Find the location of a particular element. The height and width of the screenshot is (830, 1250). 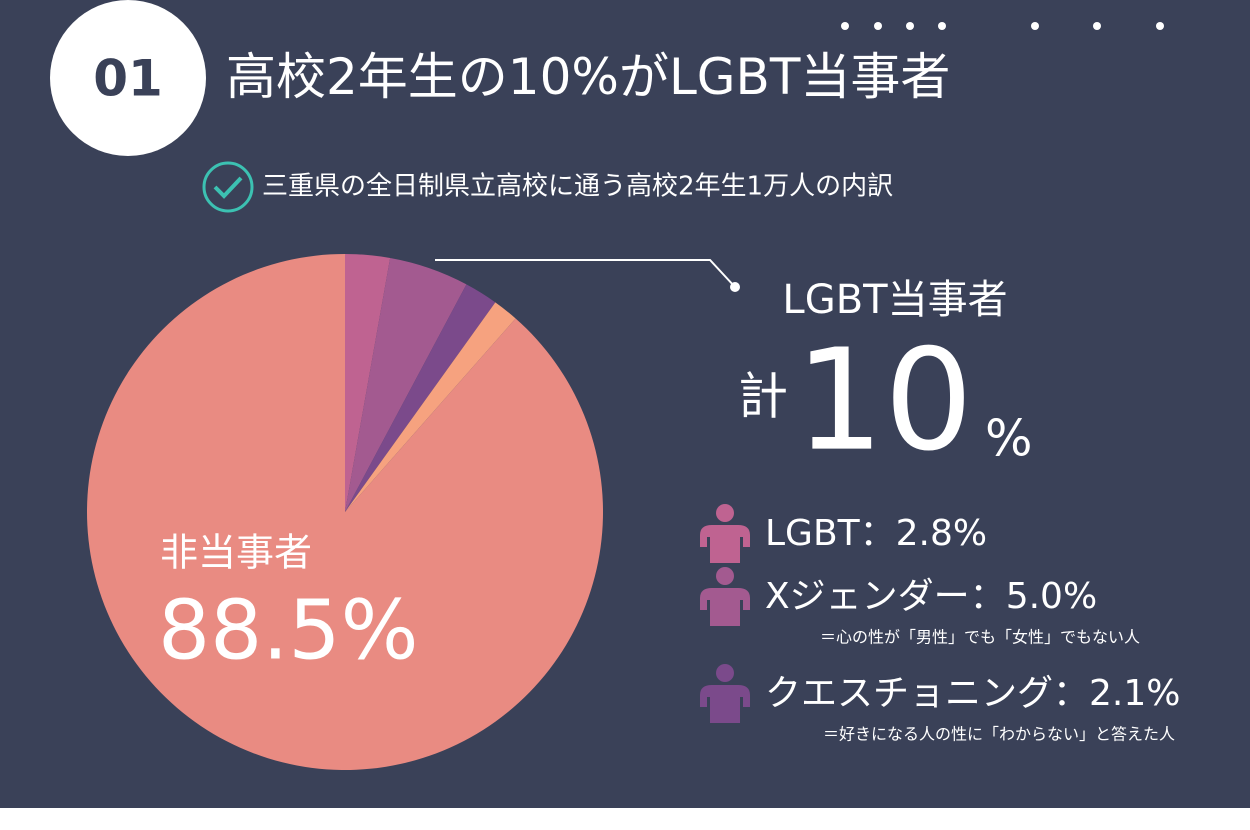

pie-value-label: 88.5% is located at coordinates (288, 630).